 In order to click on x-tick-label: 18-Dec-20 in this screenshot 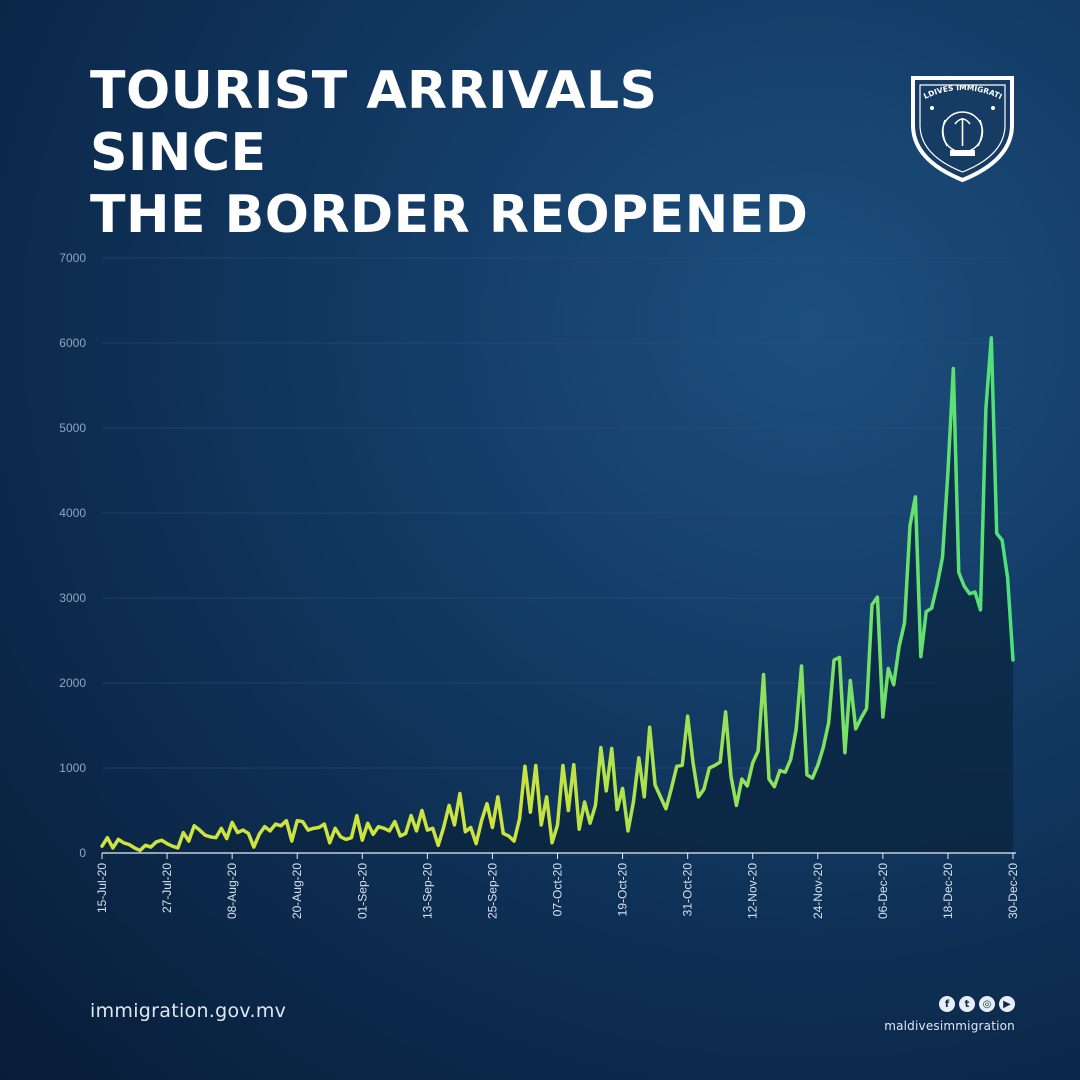, I will do `click(948, 891)`.